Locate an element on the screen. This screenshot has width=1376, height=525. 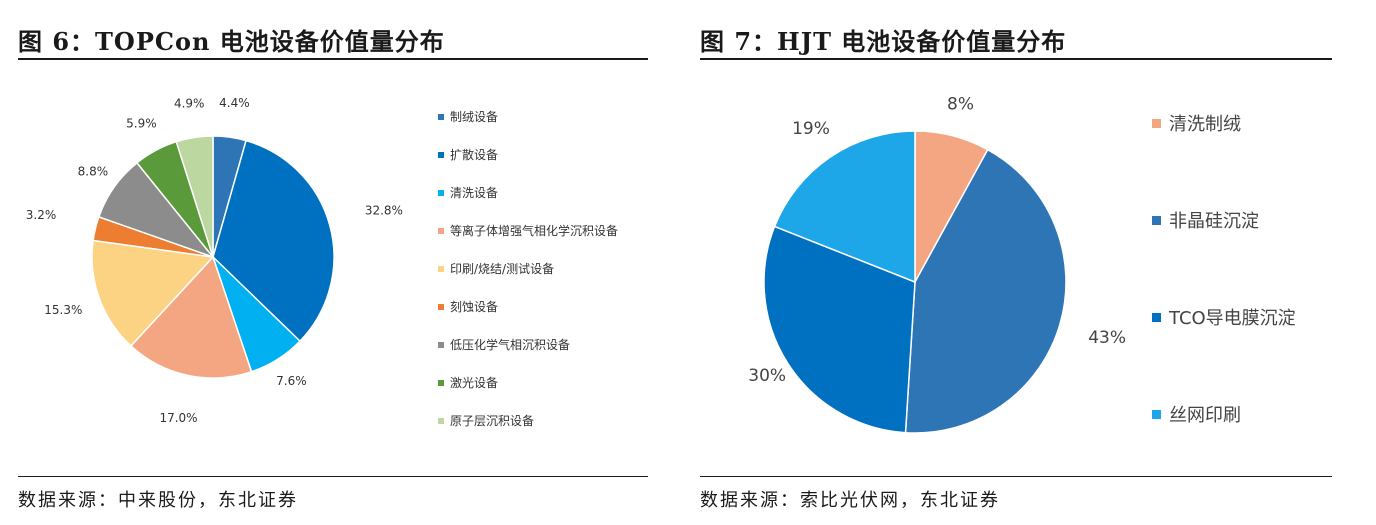
legend-item: 原子层沉积设备 is located at coordinates (486, 420).